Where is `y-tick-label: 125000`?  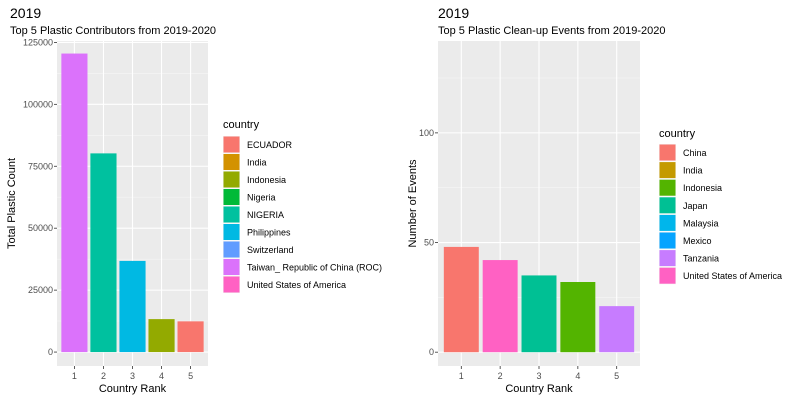
y-tick-label: 125000 is located at coordinates (38, 42).